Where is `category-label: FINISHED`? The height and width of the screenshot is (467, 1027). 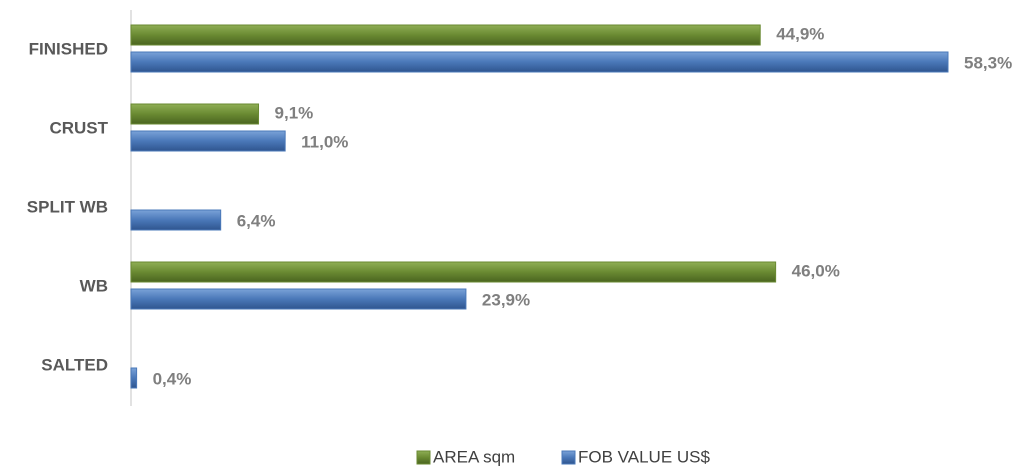 category-label: FINISHED is located at coordinates (68, 48).